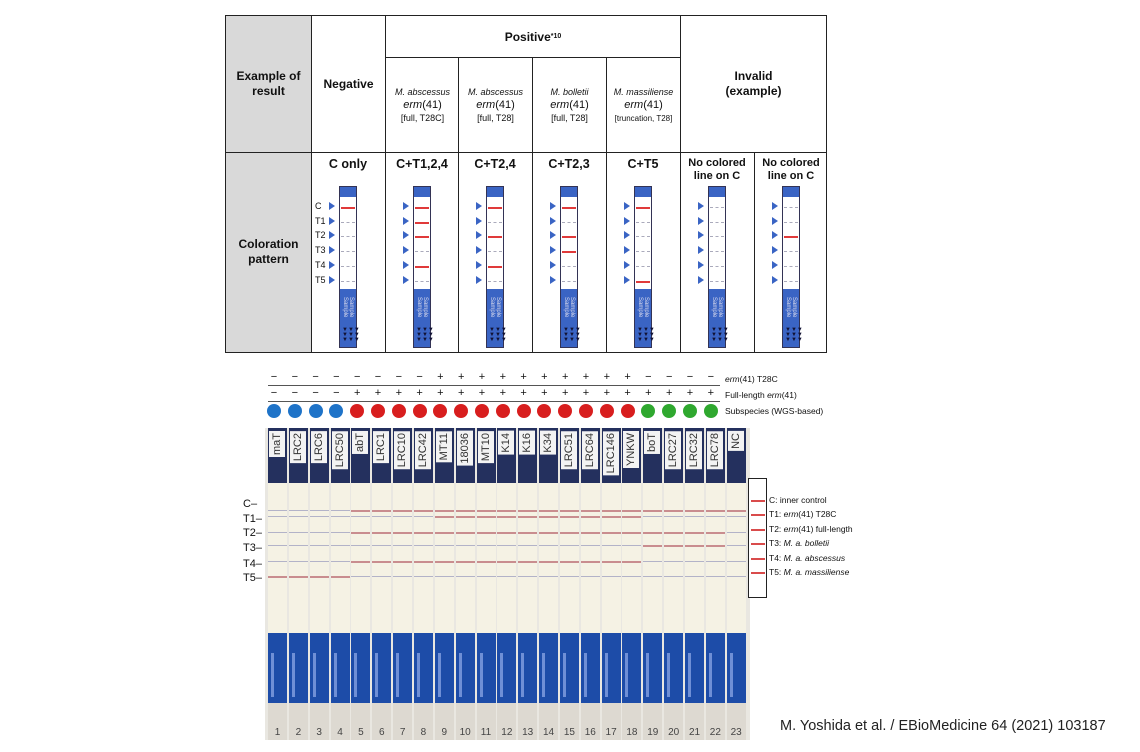  I want to click on strip-name: LRC42, so click(422, 450).